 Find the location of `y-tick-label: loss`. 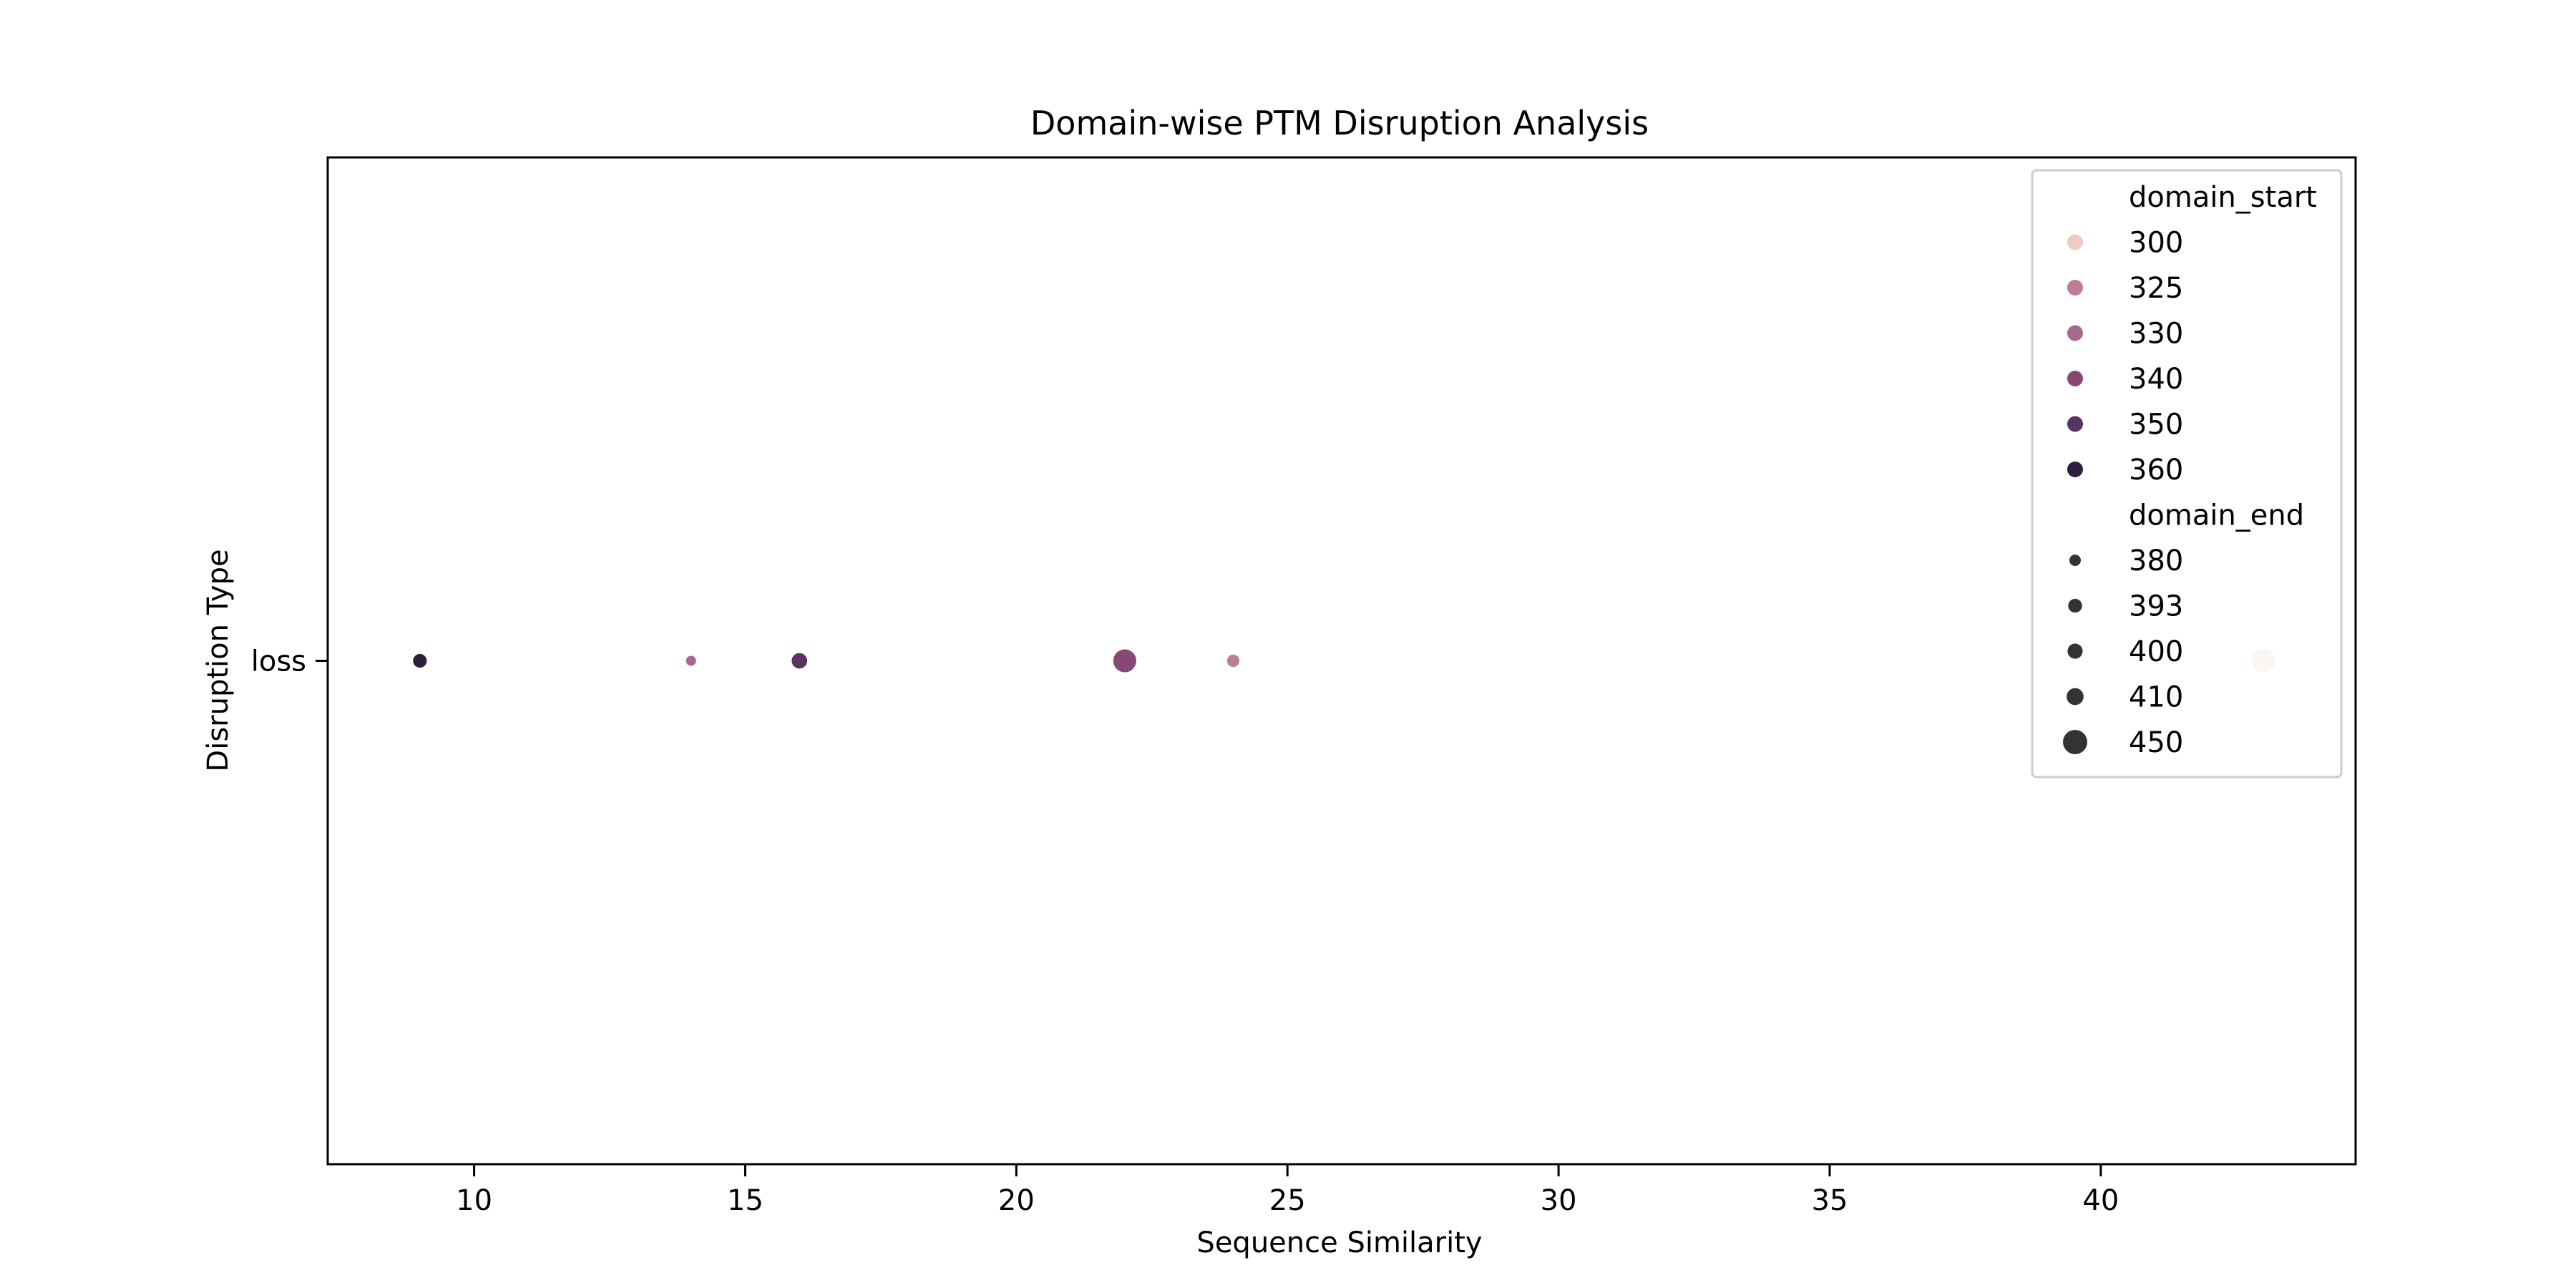

y-tick-label: loss is located at coordinates (278, 661).